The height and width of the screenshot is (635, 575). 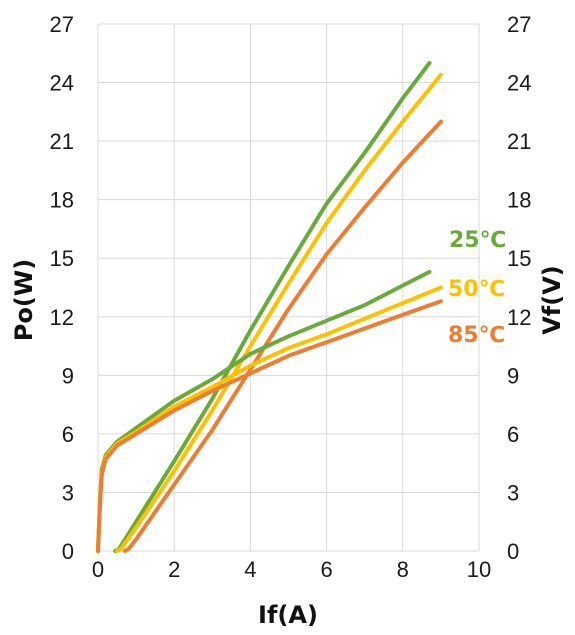 What do you see at coordinates (519, 141) in the screenshot?
I see `y-right-tick-label: 21` at bounding box center [519, 141].